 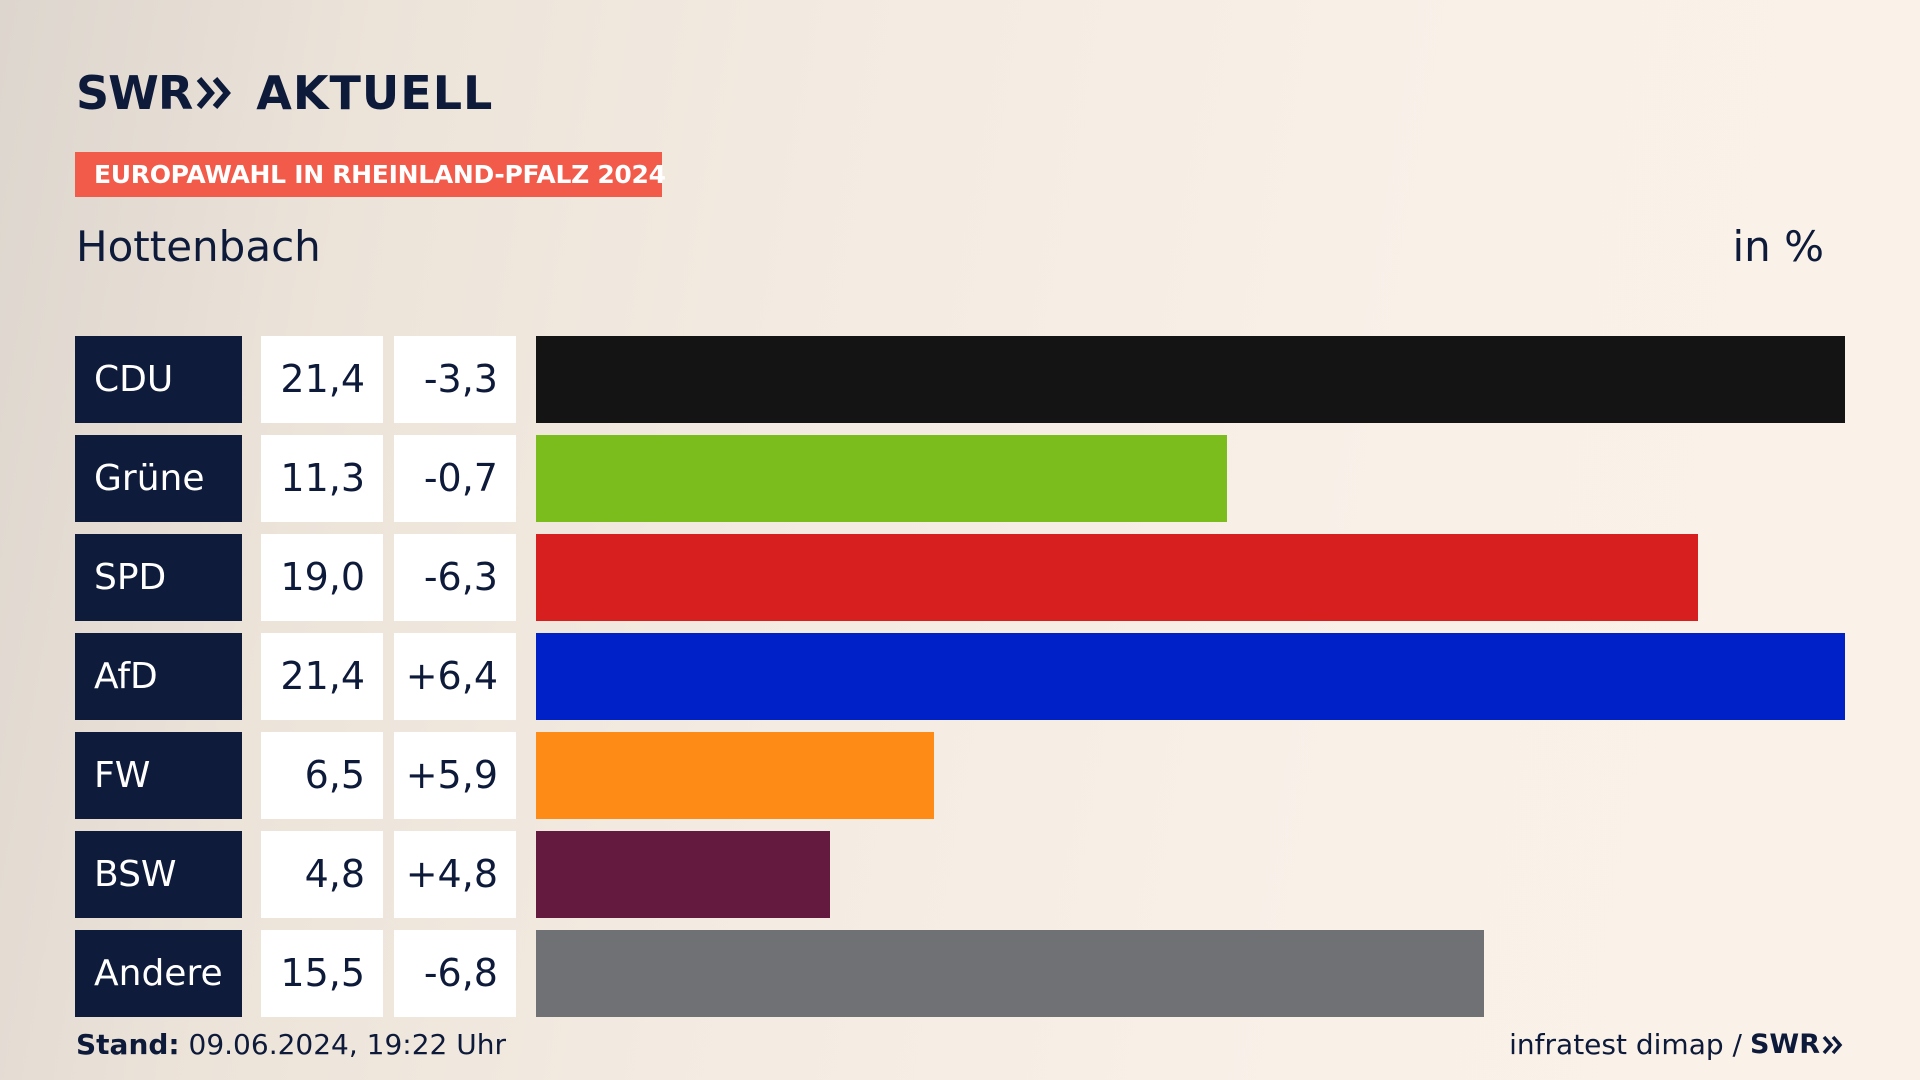 I want to click on result-row: Andere 15,5 -6,8, so click(x=960, y=973).